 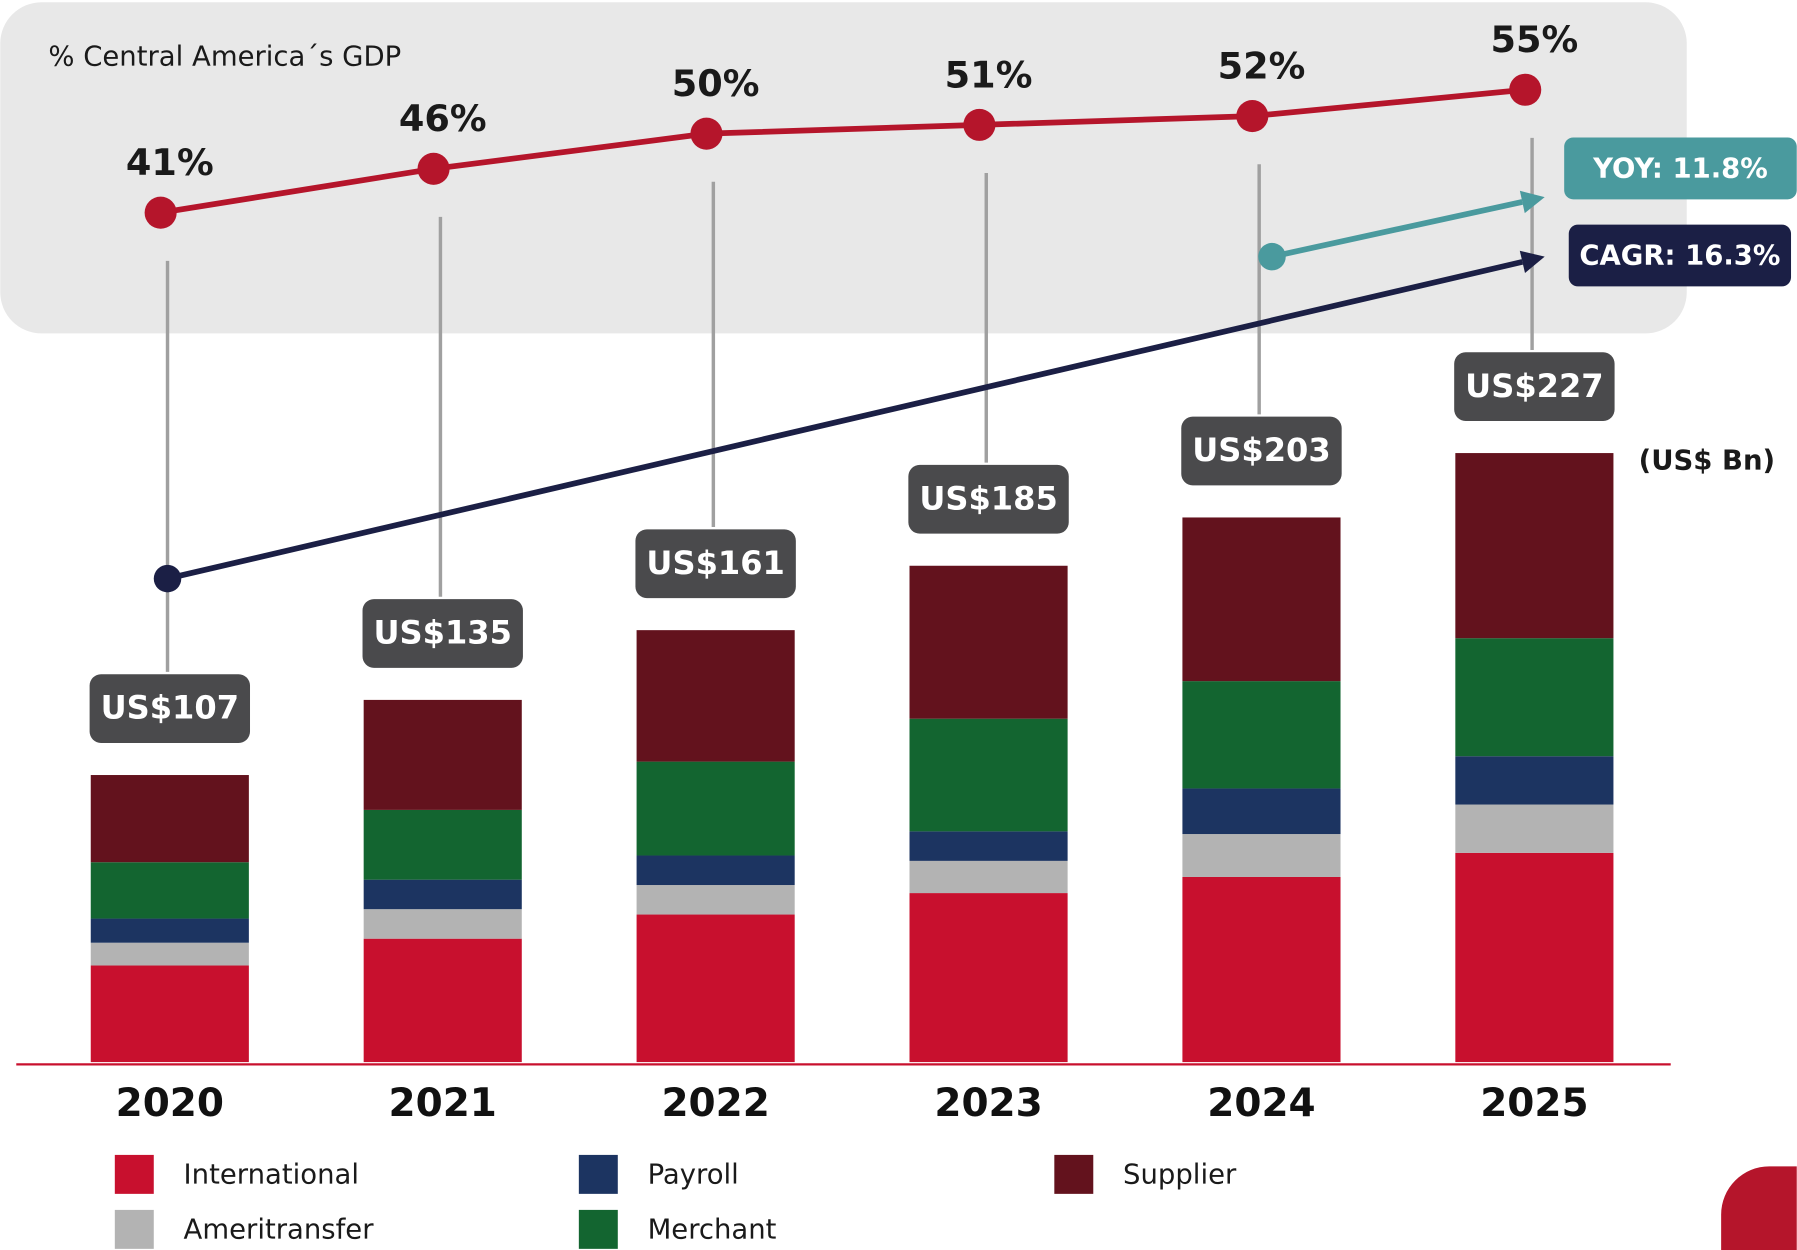 What do you see at coordinates (693, 1175) in the screenshot?
I see `legend-label: Payroll` at bounding box center [693, 1175].